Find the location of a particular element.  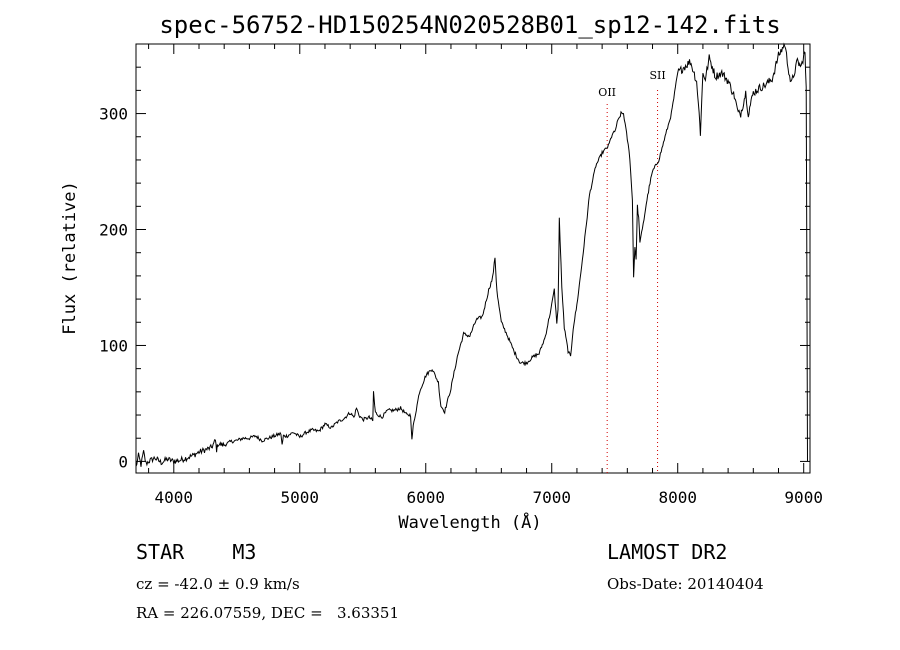

x-tick-label: 4000 is located at coordinates (174, 497).